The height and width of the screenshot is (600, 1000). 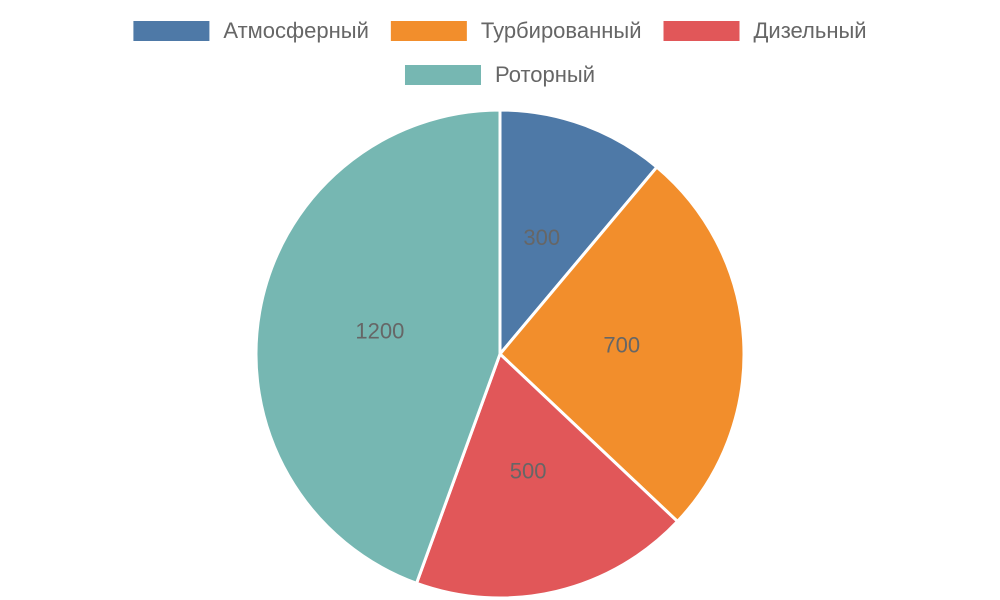 I want to click on data-label: 700, so click(x=621, y=345).